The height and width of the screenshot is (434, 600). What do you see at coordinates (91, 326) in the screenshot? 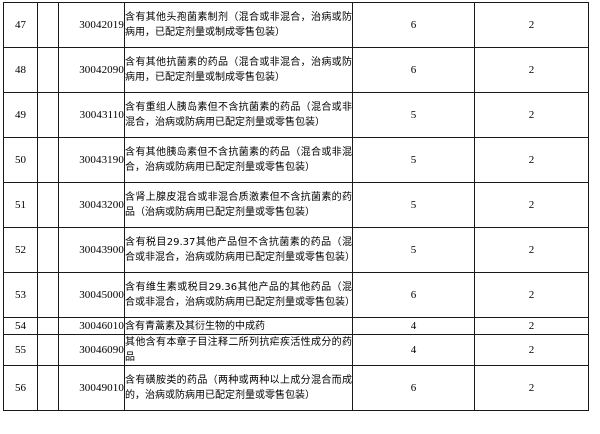
I see `row-code-cell: 30046010` at bounding box center [91, 326].